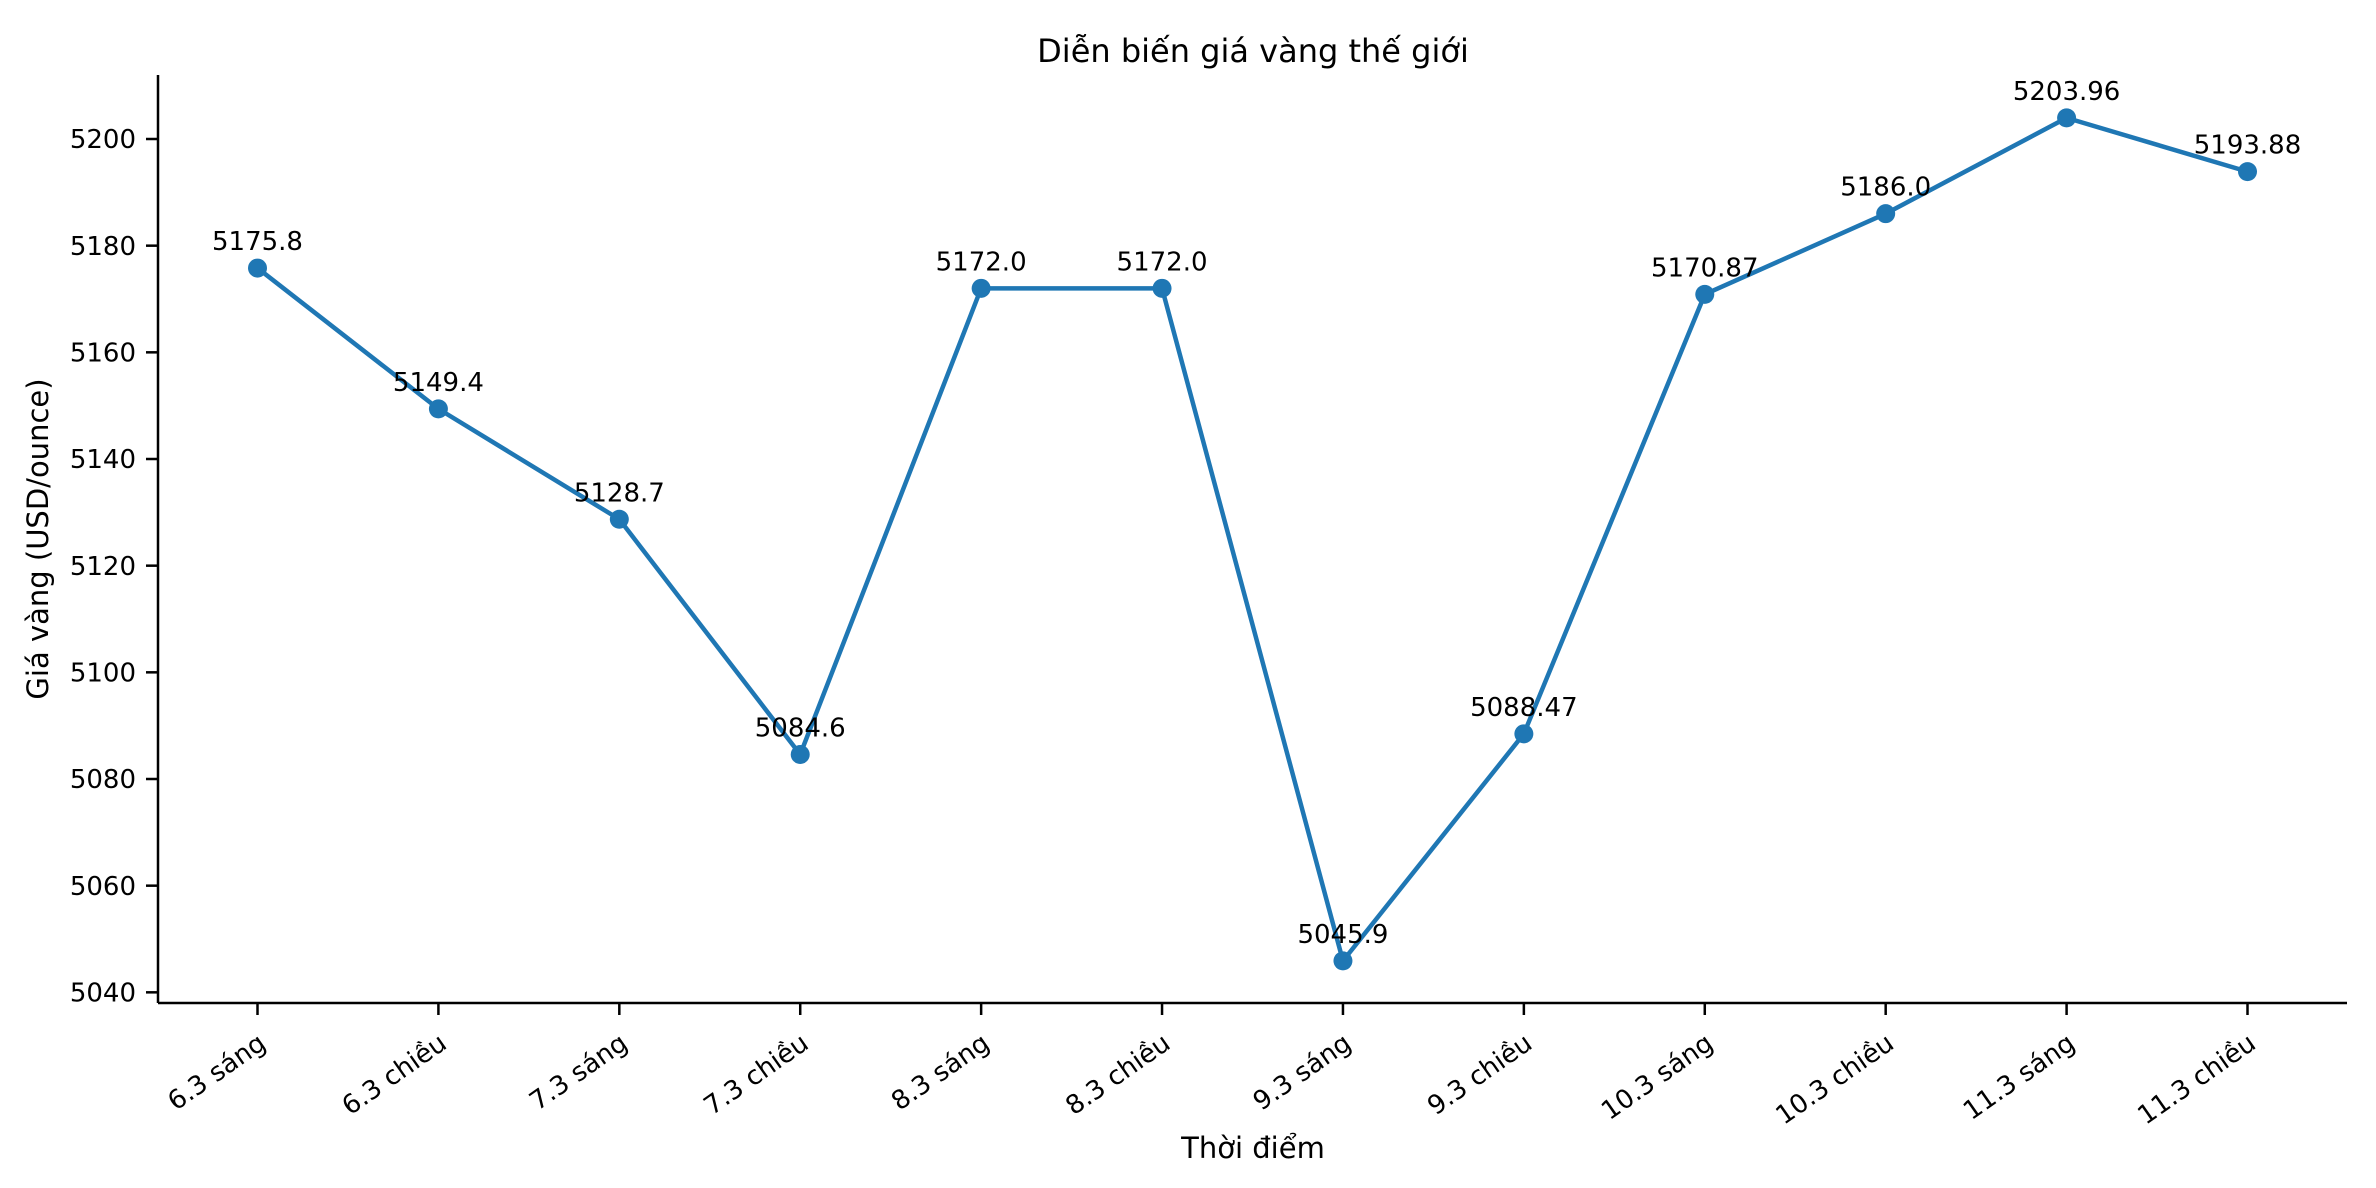  What do you see at coordinates (103, 460) in the screenshot?
I see `y-tick-label: 5140` at bounding box center [103, 460].